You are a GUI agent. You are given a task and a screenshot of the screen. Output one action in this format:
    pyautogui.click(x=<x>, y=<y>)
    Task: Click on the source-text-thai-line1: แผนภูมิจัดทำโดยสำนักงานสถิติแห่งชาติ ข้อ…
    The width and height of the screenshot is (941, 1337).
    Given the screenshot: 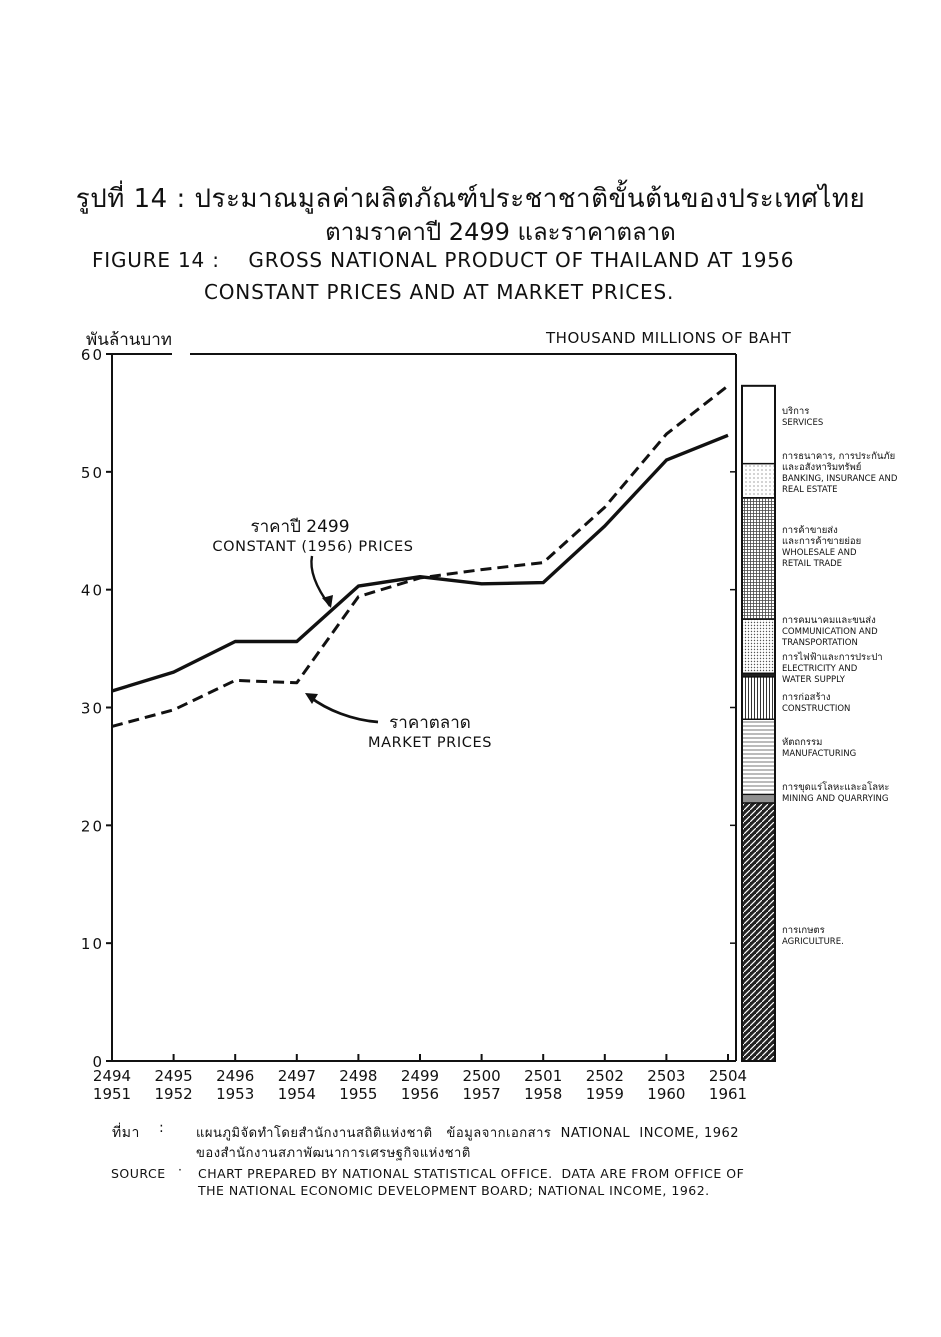 What is the action you would take?
    pyautogui.click(x=468, y=1133)
    